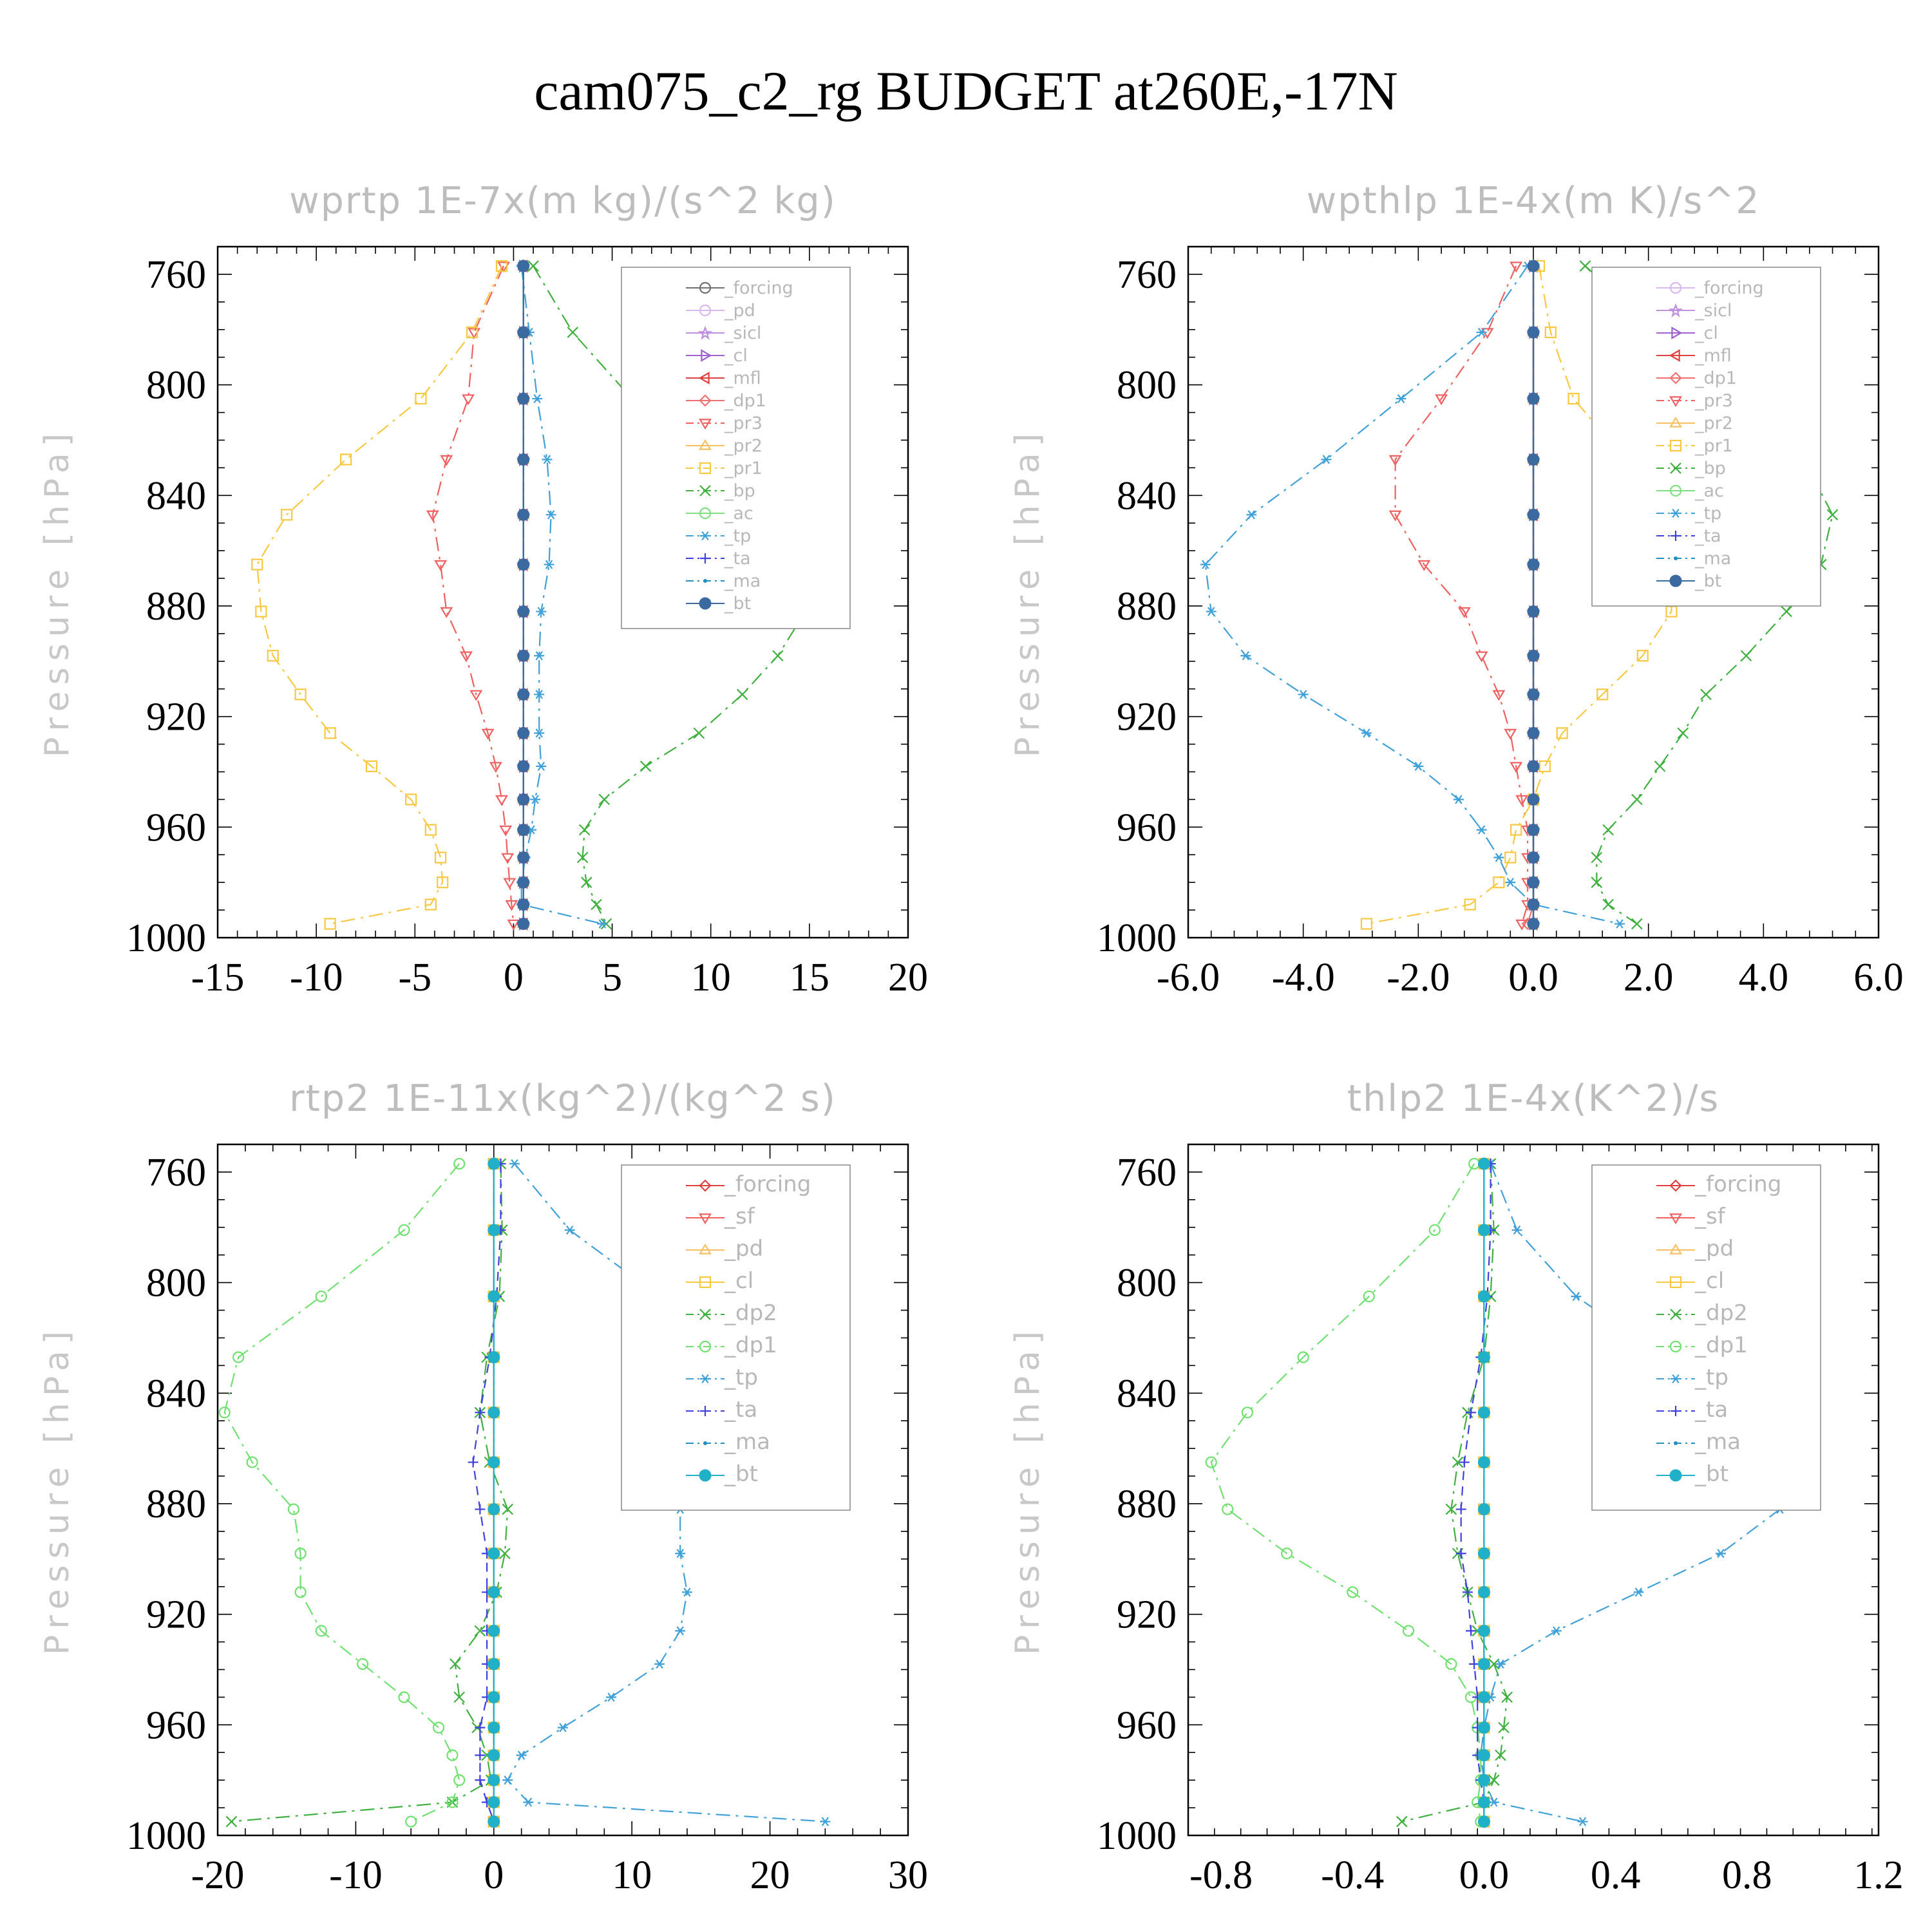 This screenshot has width=1932, height=1932. I want to click on legend-label: _ta, so click(741, 1410).